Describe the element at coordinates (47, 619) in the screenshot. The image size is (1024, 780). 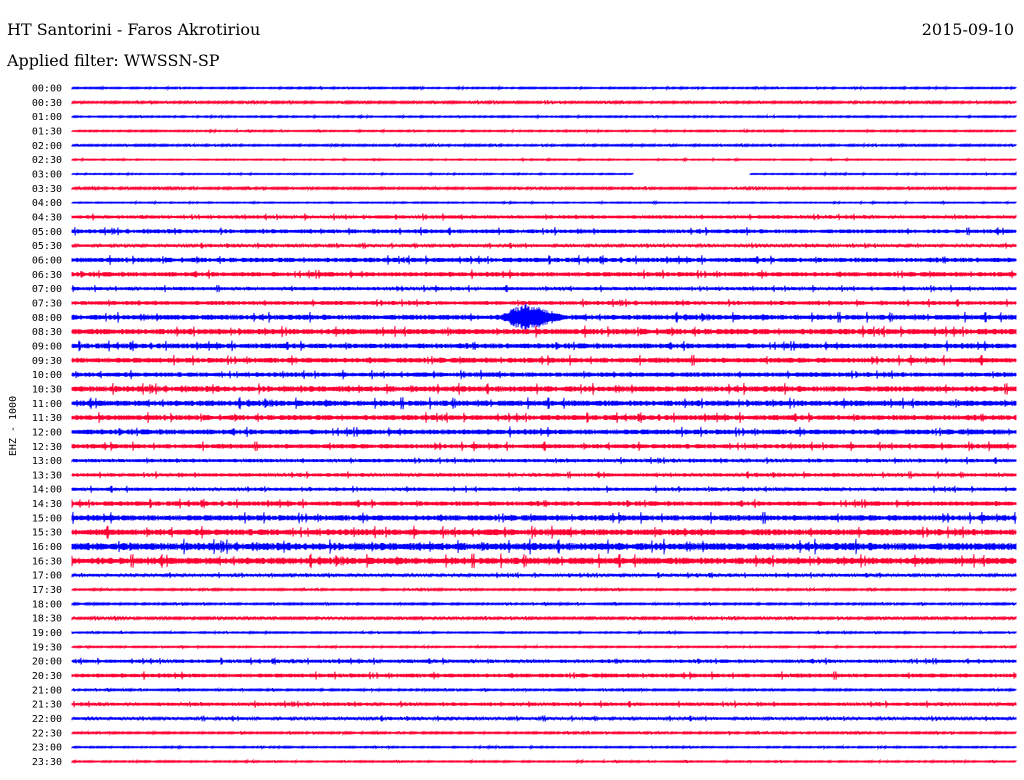
I see `time-label: 18:30` at that location.